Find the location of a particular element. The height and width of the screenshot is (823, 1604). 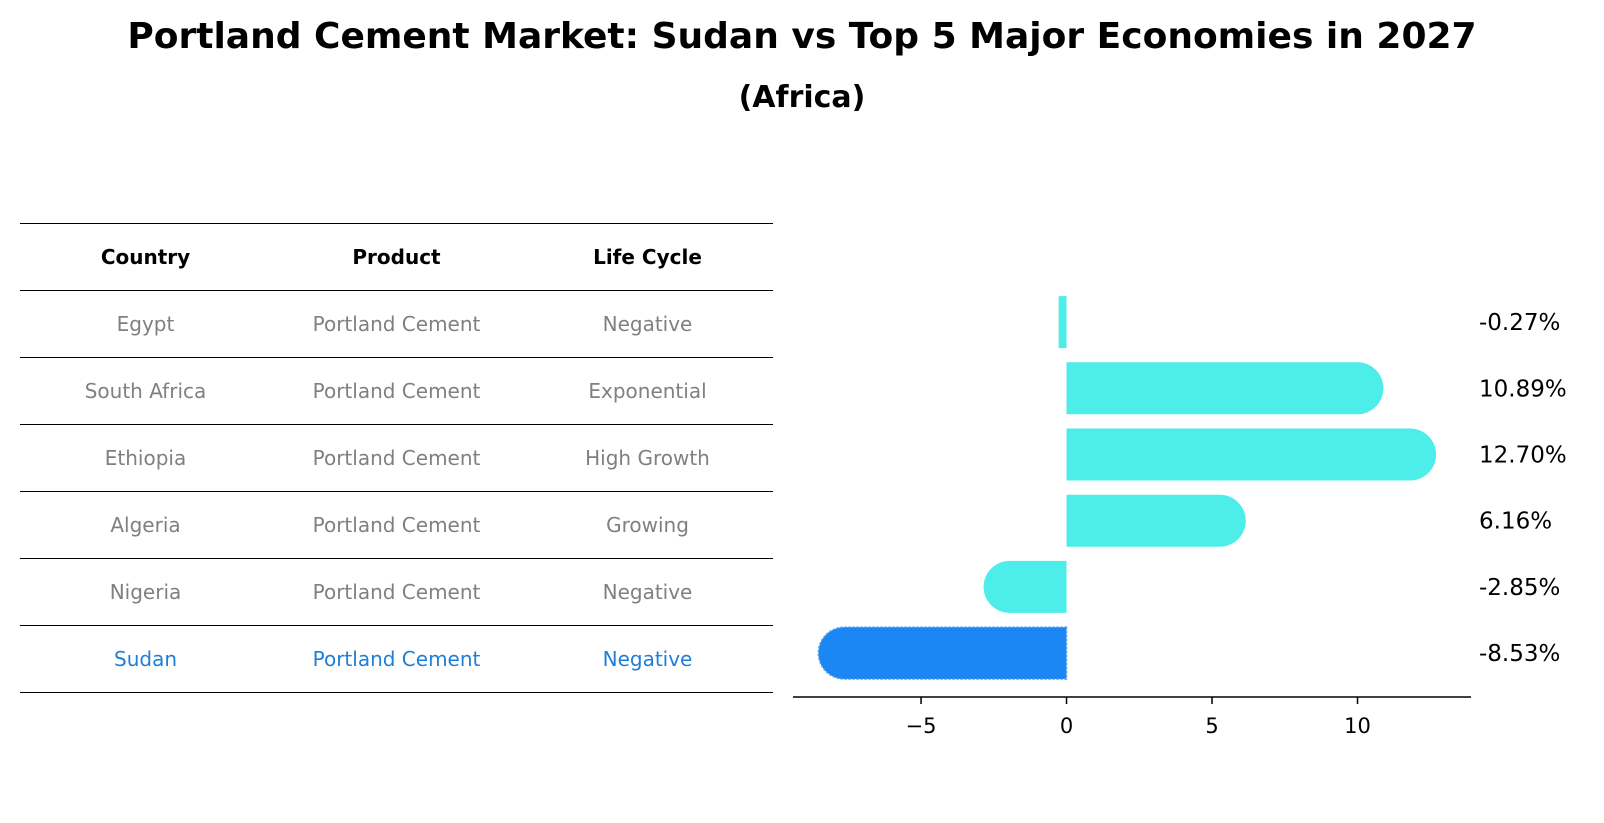

header-product: Product is located at coordinates (396, 257).